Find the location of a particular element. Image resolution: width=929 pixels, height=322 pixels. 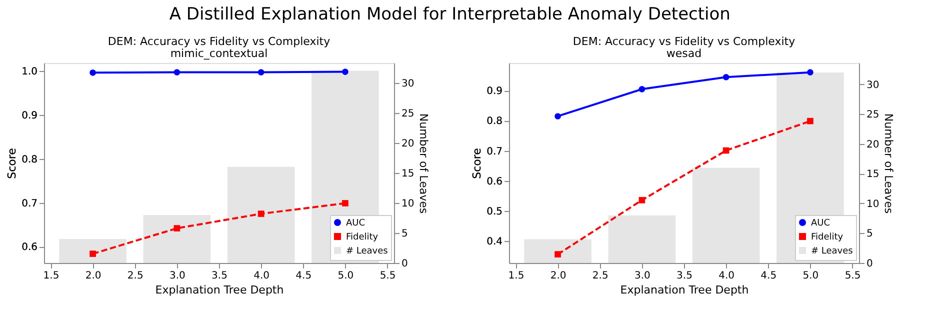

chart-subtitle: mimic_contextual is located at coordinates (219, 53).